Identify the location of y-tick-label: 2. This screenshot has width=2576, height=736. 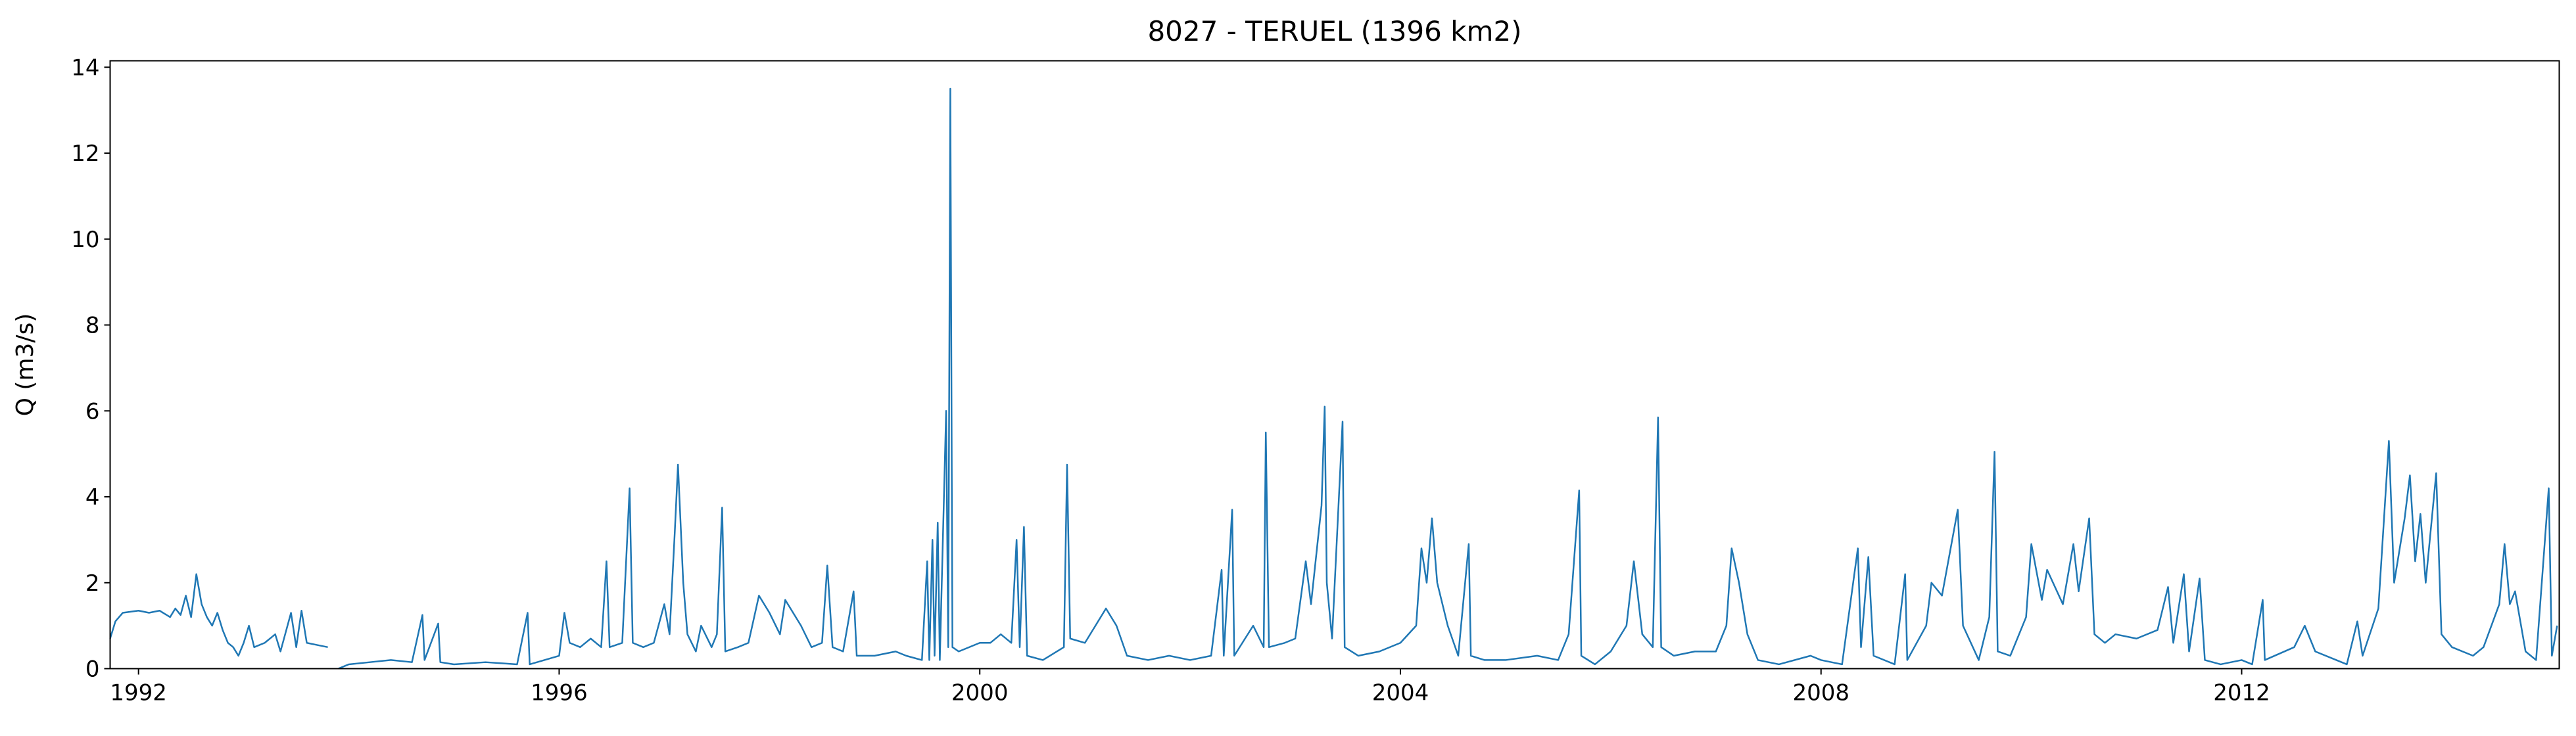
(93, 583).